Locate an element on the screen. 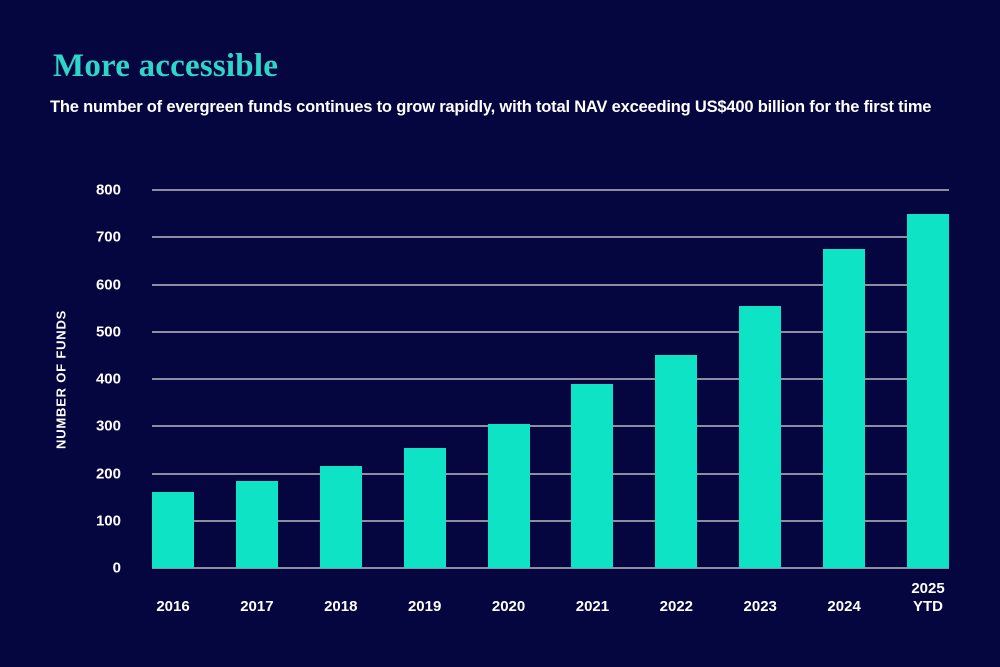 The image size is (1000, 667). y-tick-label-200: 200 is located at coordinates (108, 473).